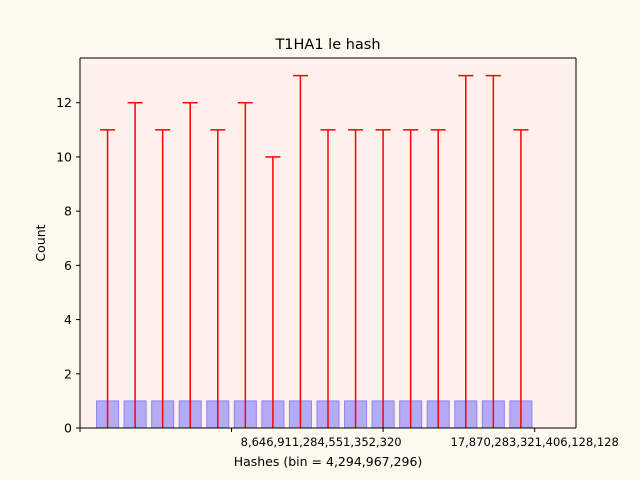  I want to click on y-tick-label: 0, so click(68, 428).